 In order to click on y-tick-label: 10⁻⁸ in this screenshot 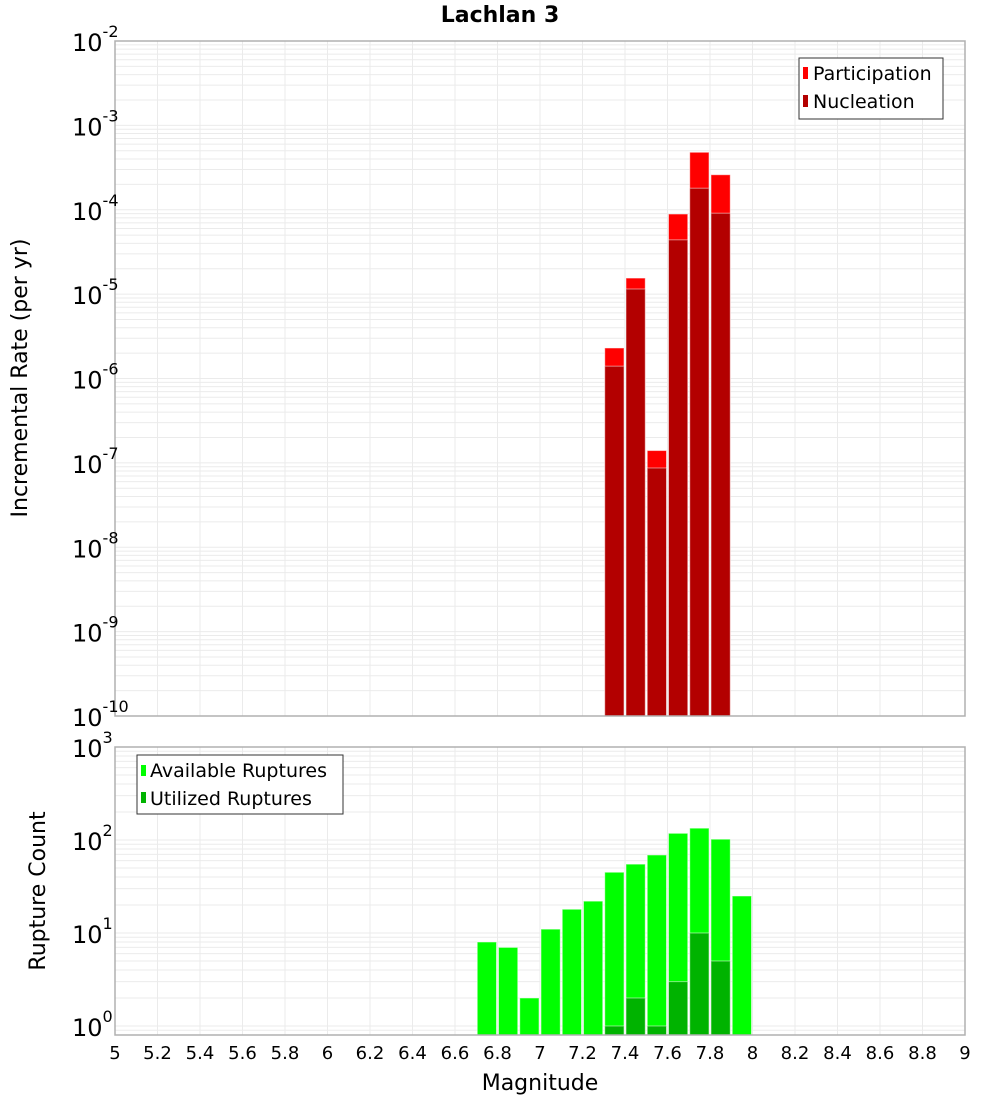, I will do `click(95, 545)`.